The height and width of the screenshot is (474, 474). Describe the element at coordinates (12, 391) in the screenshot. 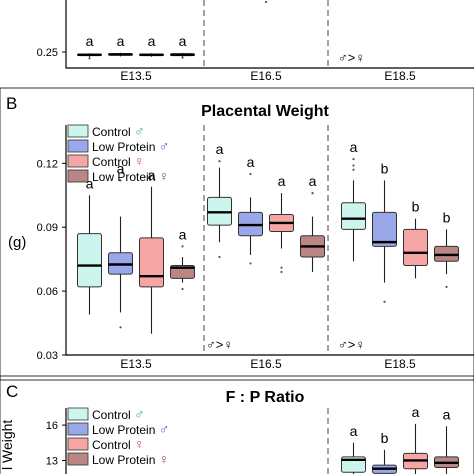

I see `panel-c-letter: C` at that location.